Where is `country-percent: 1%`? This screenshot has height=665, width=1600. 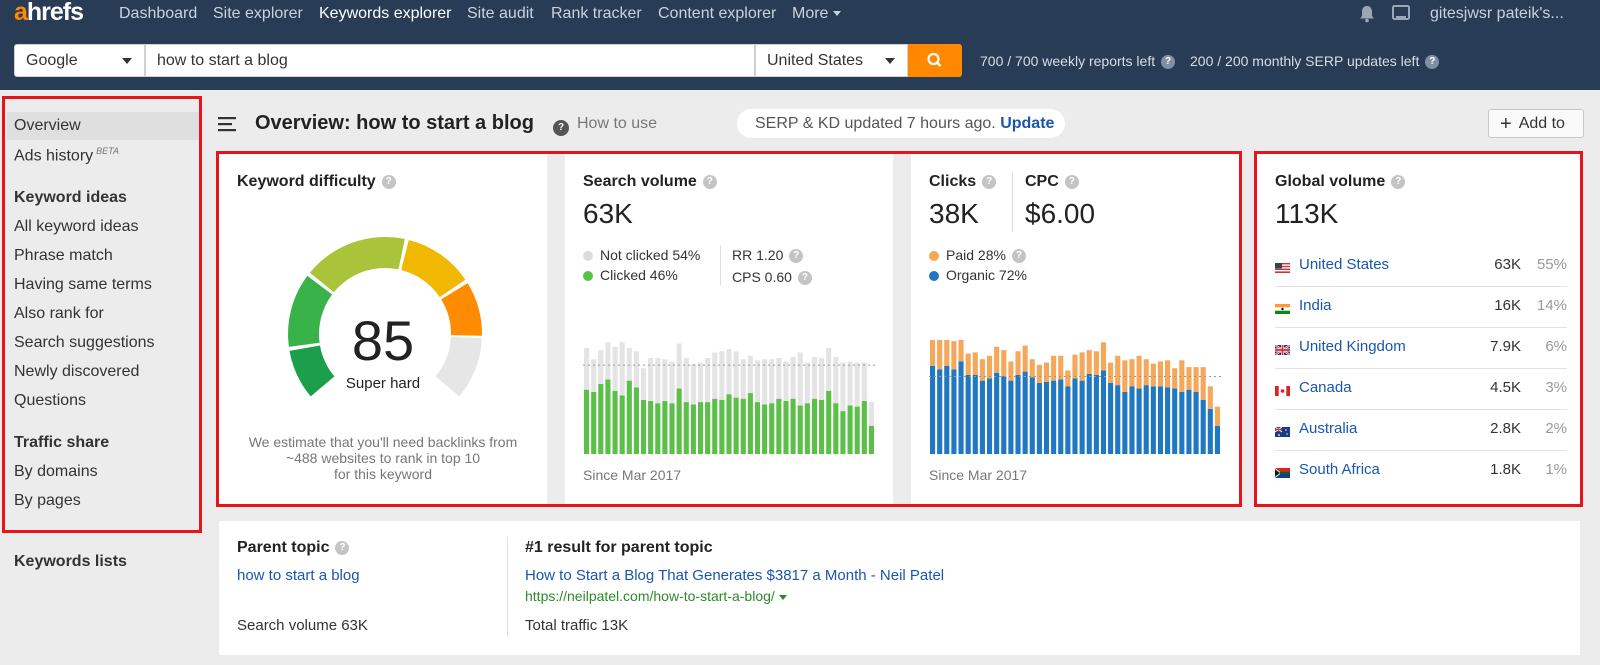
country-percent: 1% is located at coordinates (1556, 469).